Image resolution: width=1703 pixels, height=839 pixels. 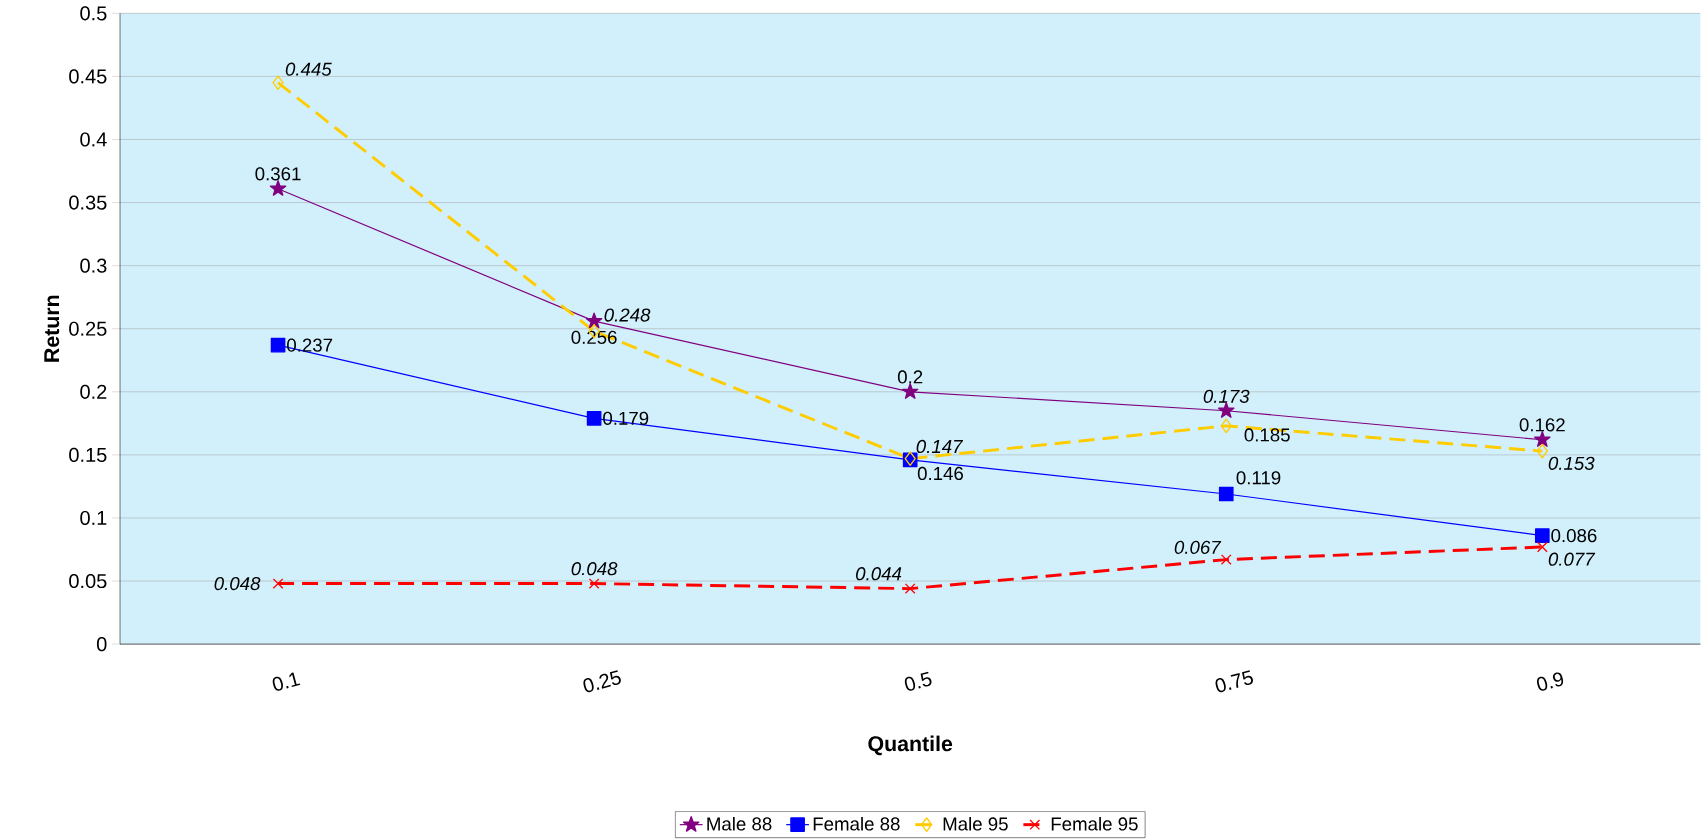 What do you see at coordinates (940, 446) in the screenshot?
I see `data-label: 0.147` at bounding box center [940, 446].